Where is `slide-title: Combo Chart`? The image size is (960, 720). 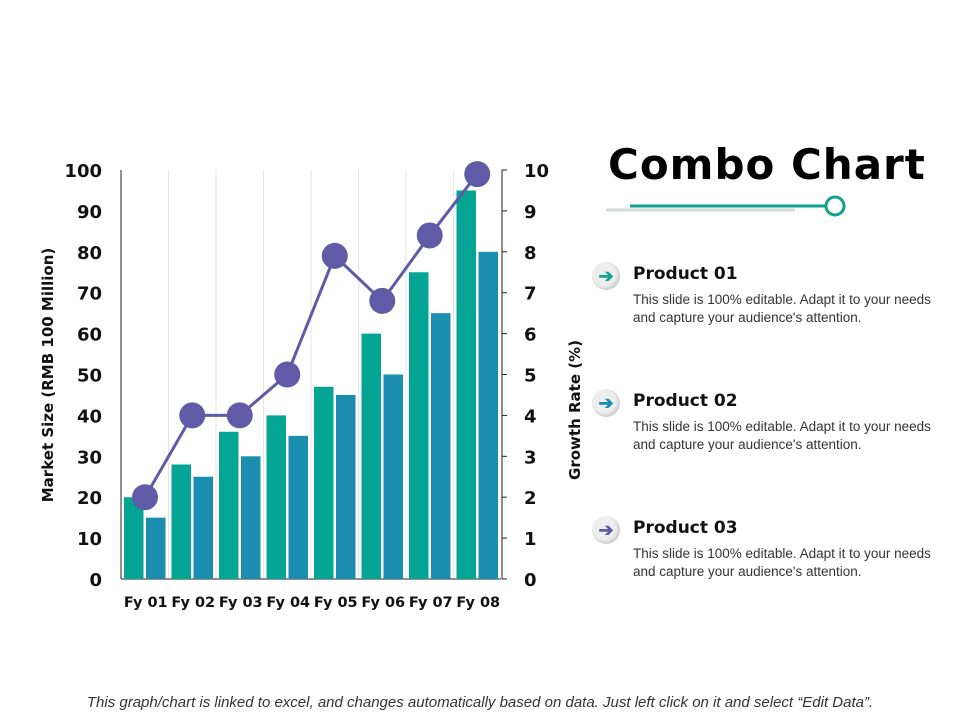
slide-title: Combo Chart is located at coordinates (767, 164).